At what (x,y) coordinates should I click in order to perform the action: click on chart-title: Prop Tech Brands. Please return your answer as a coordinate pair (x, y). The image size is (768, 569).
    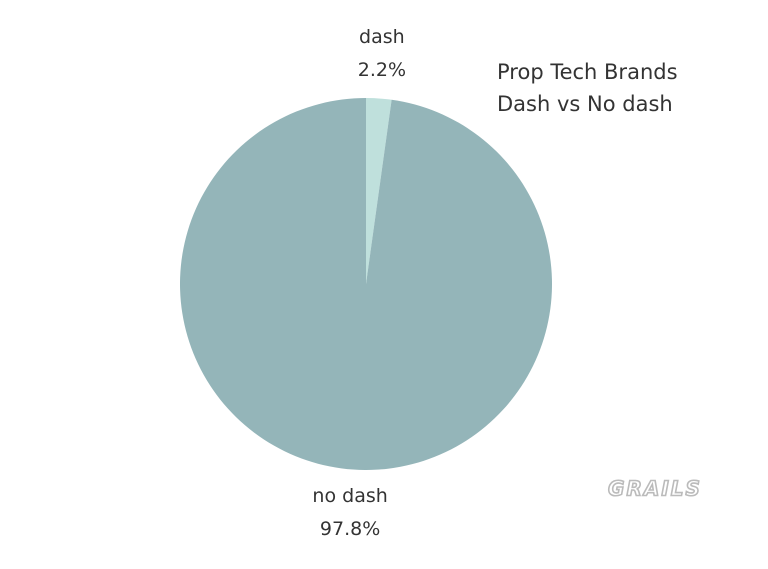
    Looking at the image, I should click on (587, 72).